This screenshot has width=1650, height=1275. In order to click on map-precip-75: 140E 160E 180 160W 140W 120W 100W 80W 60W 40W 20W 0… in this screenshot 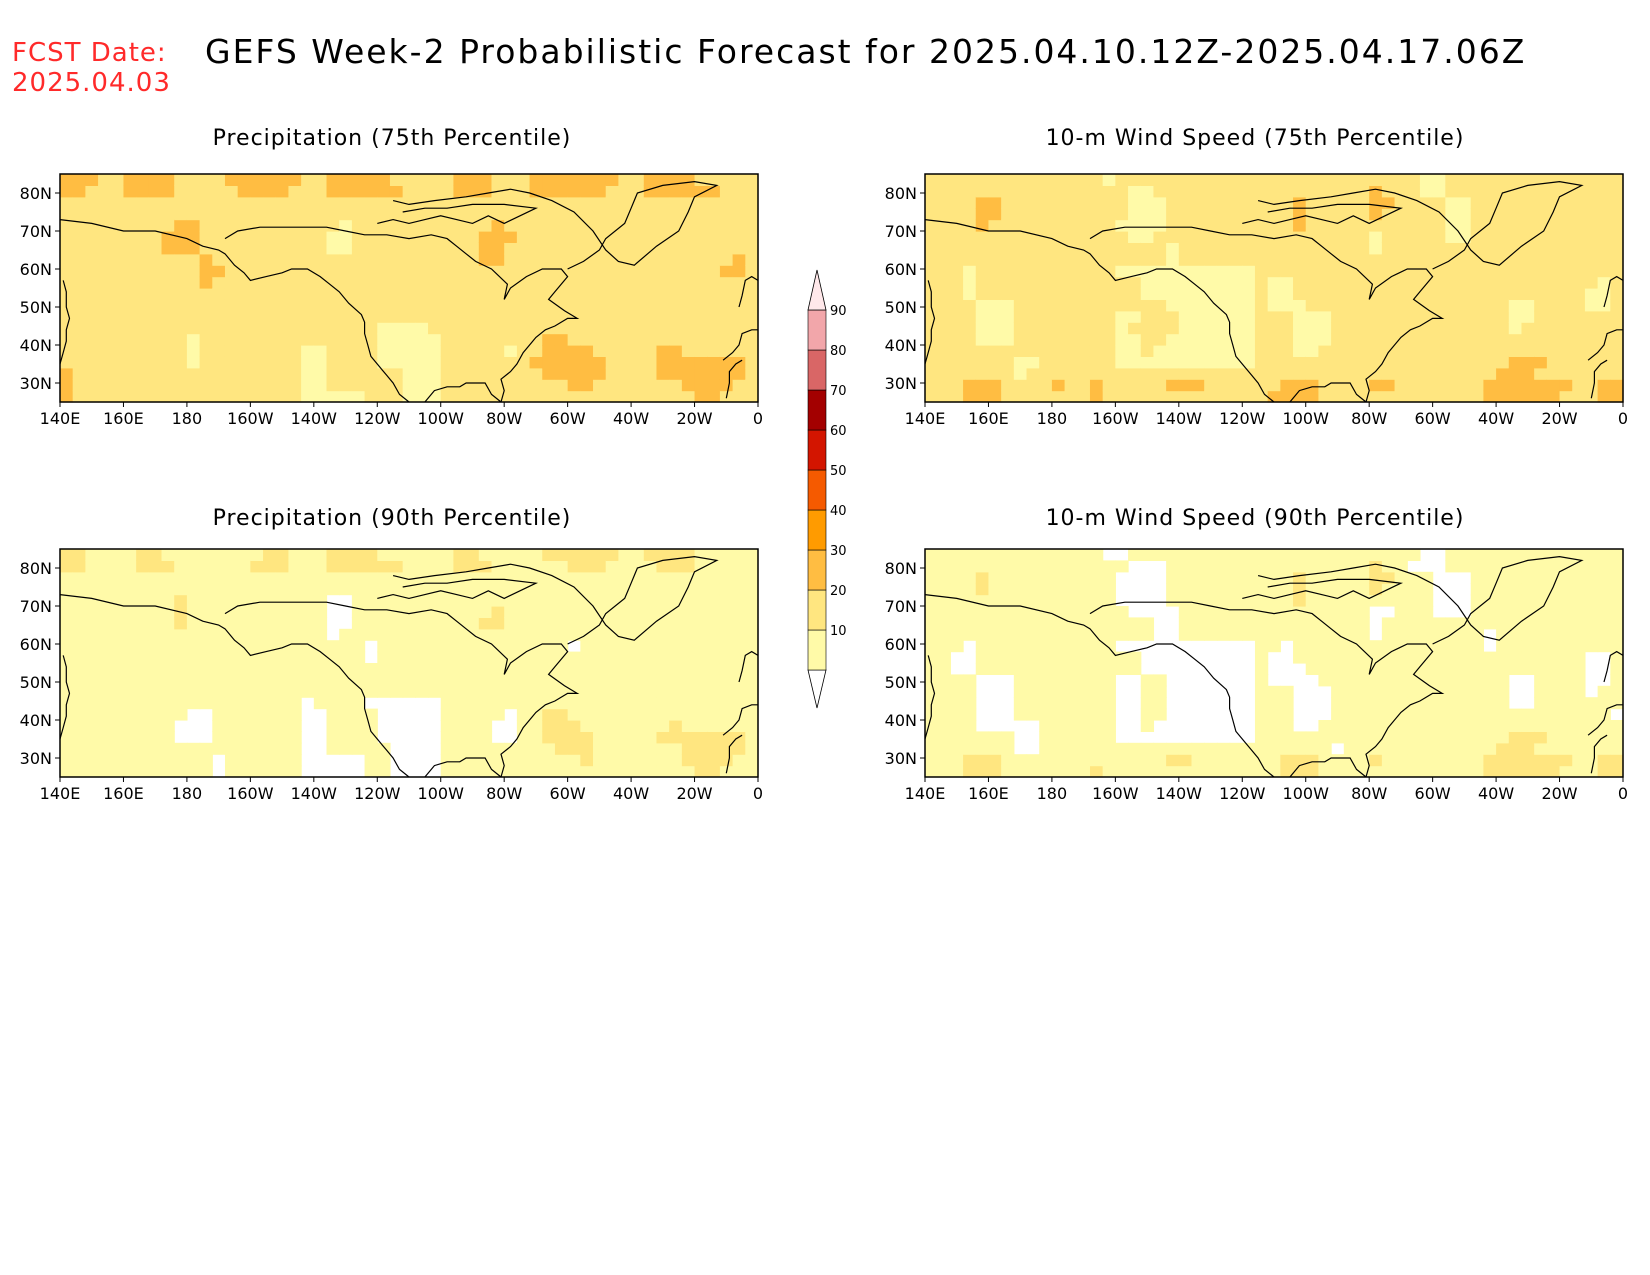, I will do `click(391, 300)`.